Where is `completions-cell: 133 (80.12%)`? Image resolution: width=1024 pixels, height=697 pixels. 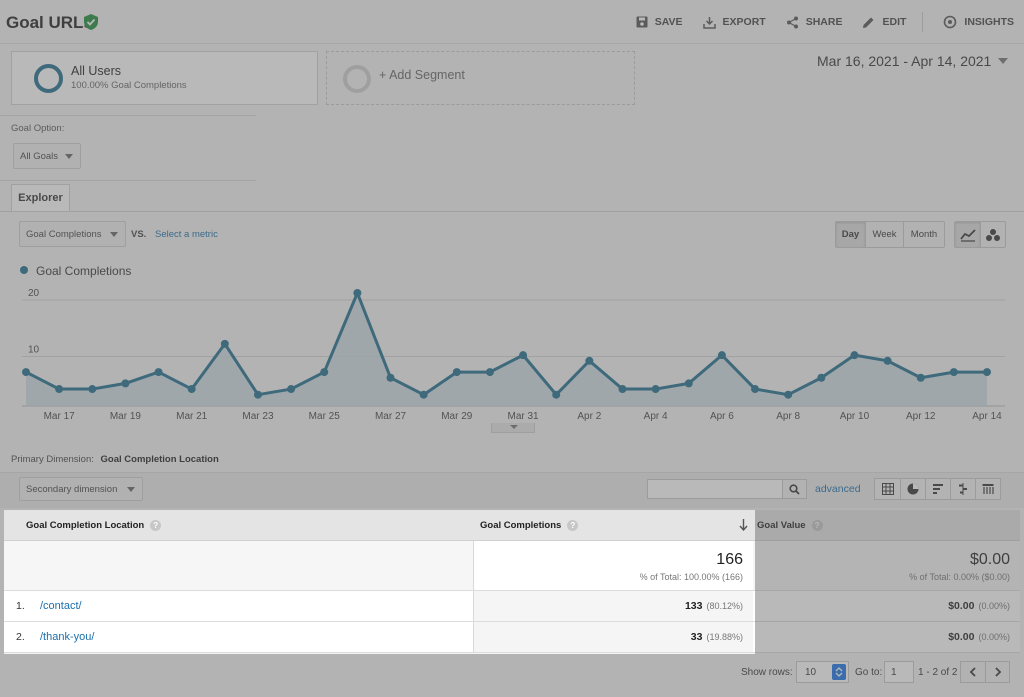 completions-cell: 133 (80.12%) is located at coordinates (613, 606).